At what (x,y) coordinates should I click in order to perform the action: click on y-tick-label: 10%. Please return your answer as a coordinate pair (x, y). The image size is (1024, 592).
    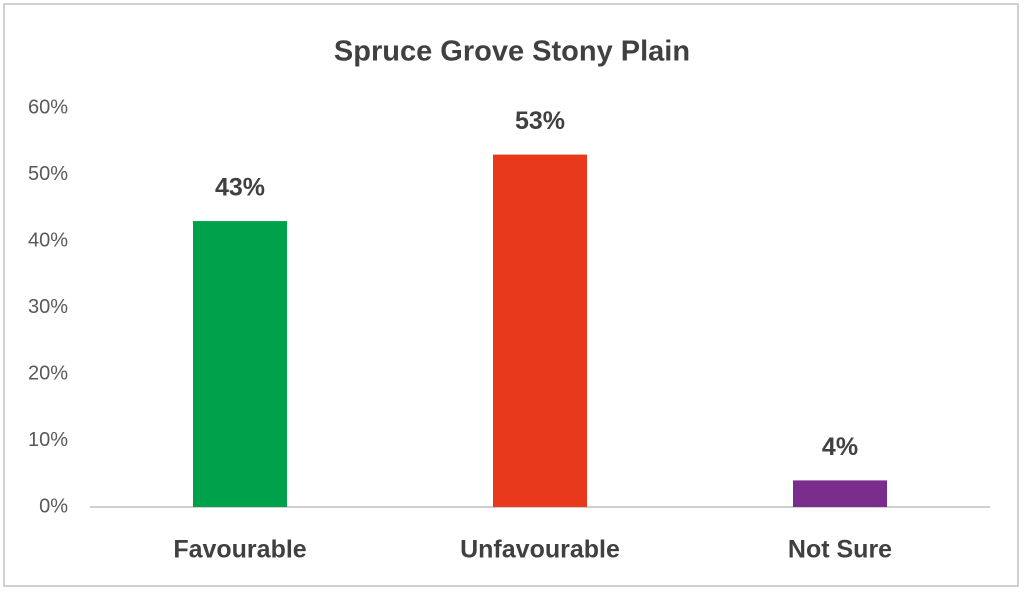
    Looking at the image, I should click on (48, 440).